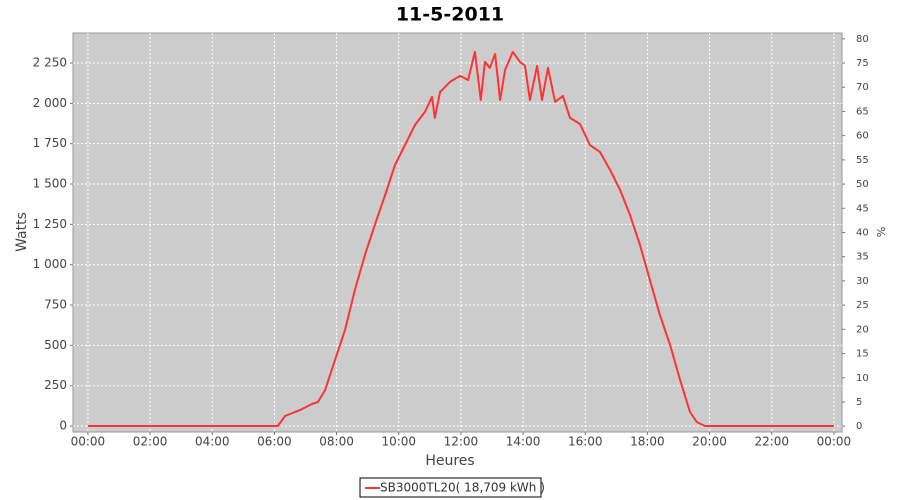 The height and width of the screenshot is (500, 900). I want to click on legend-label: SB3000TL20( 18,709 kWh ), so click(462, 488).